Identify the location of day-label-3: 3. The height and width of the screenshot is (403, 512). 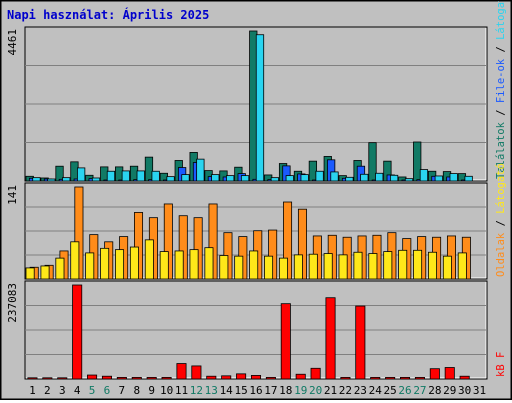
(62, 390).